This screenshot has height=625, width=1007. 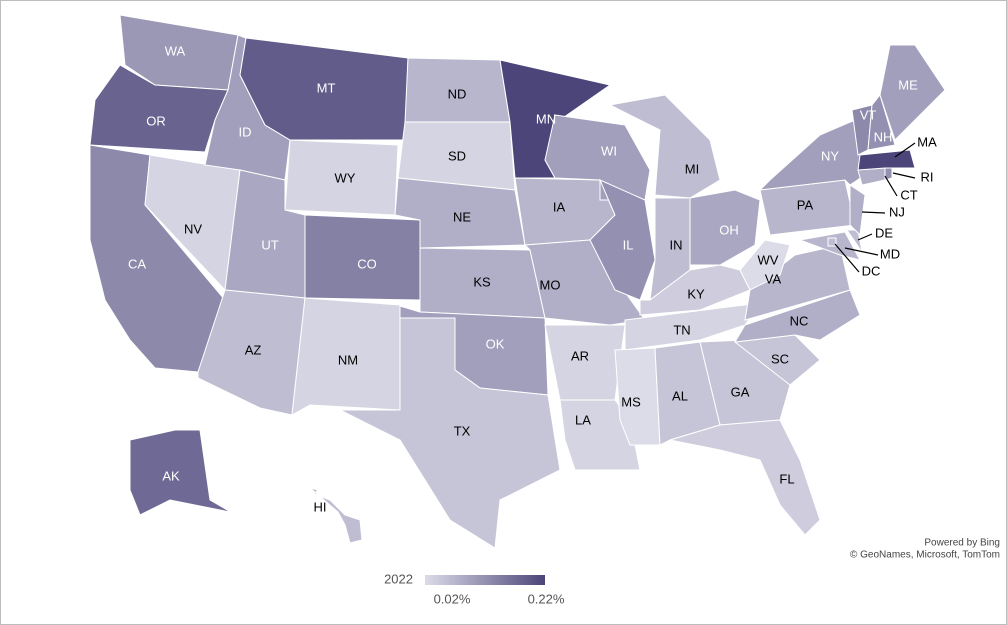 What do you see at coordinates (927, 141) in the screenshot?
I see `state-label: MA` at bounding box center [927, 141].